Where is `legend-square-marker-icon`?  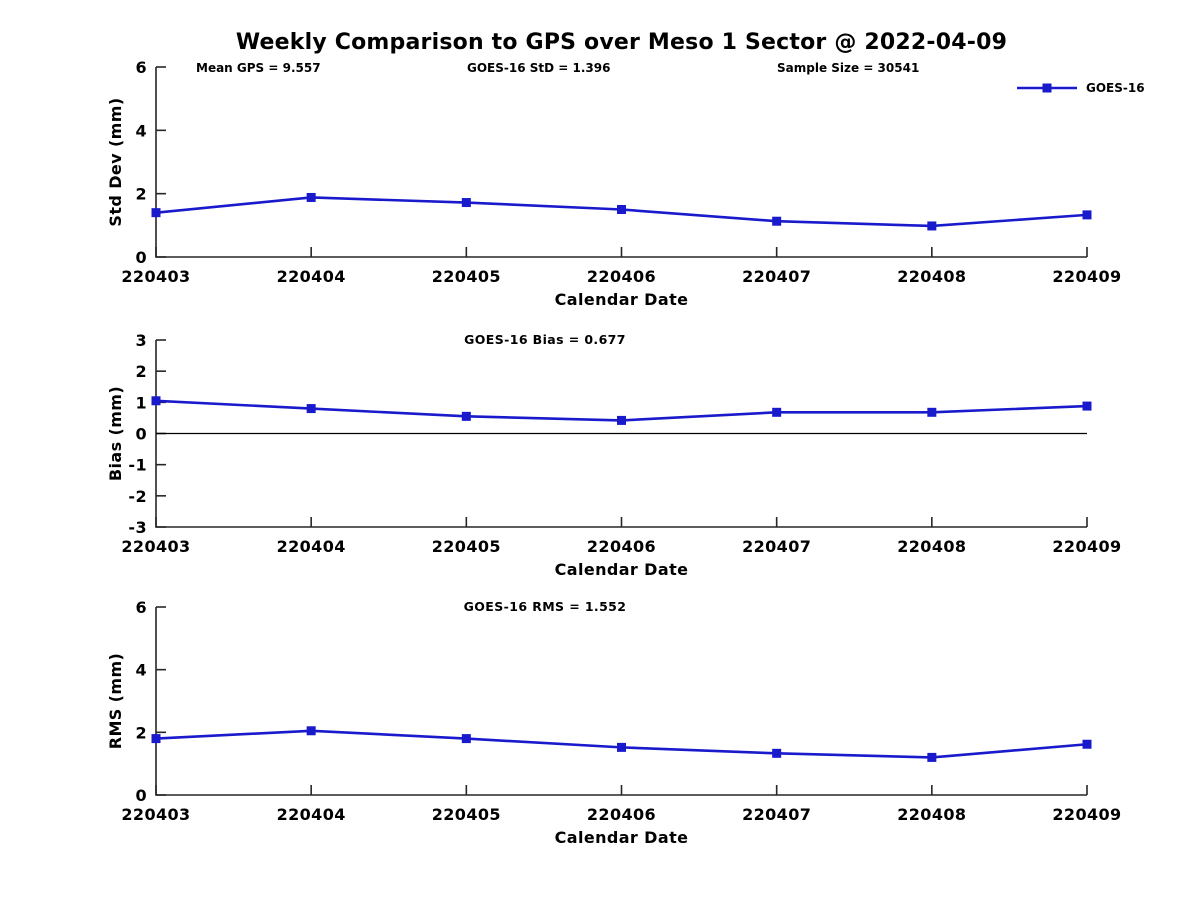 legend-square-marker-icon is located at coordinates (1047, 88).